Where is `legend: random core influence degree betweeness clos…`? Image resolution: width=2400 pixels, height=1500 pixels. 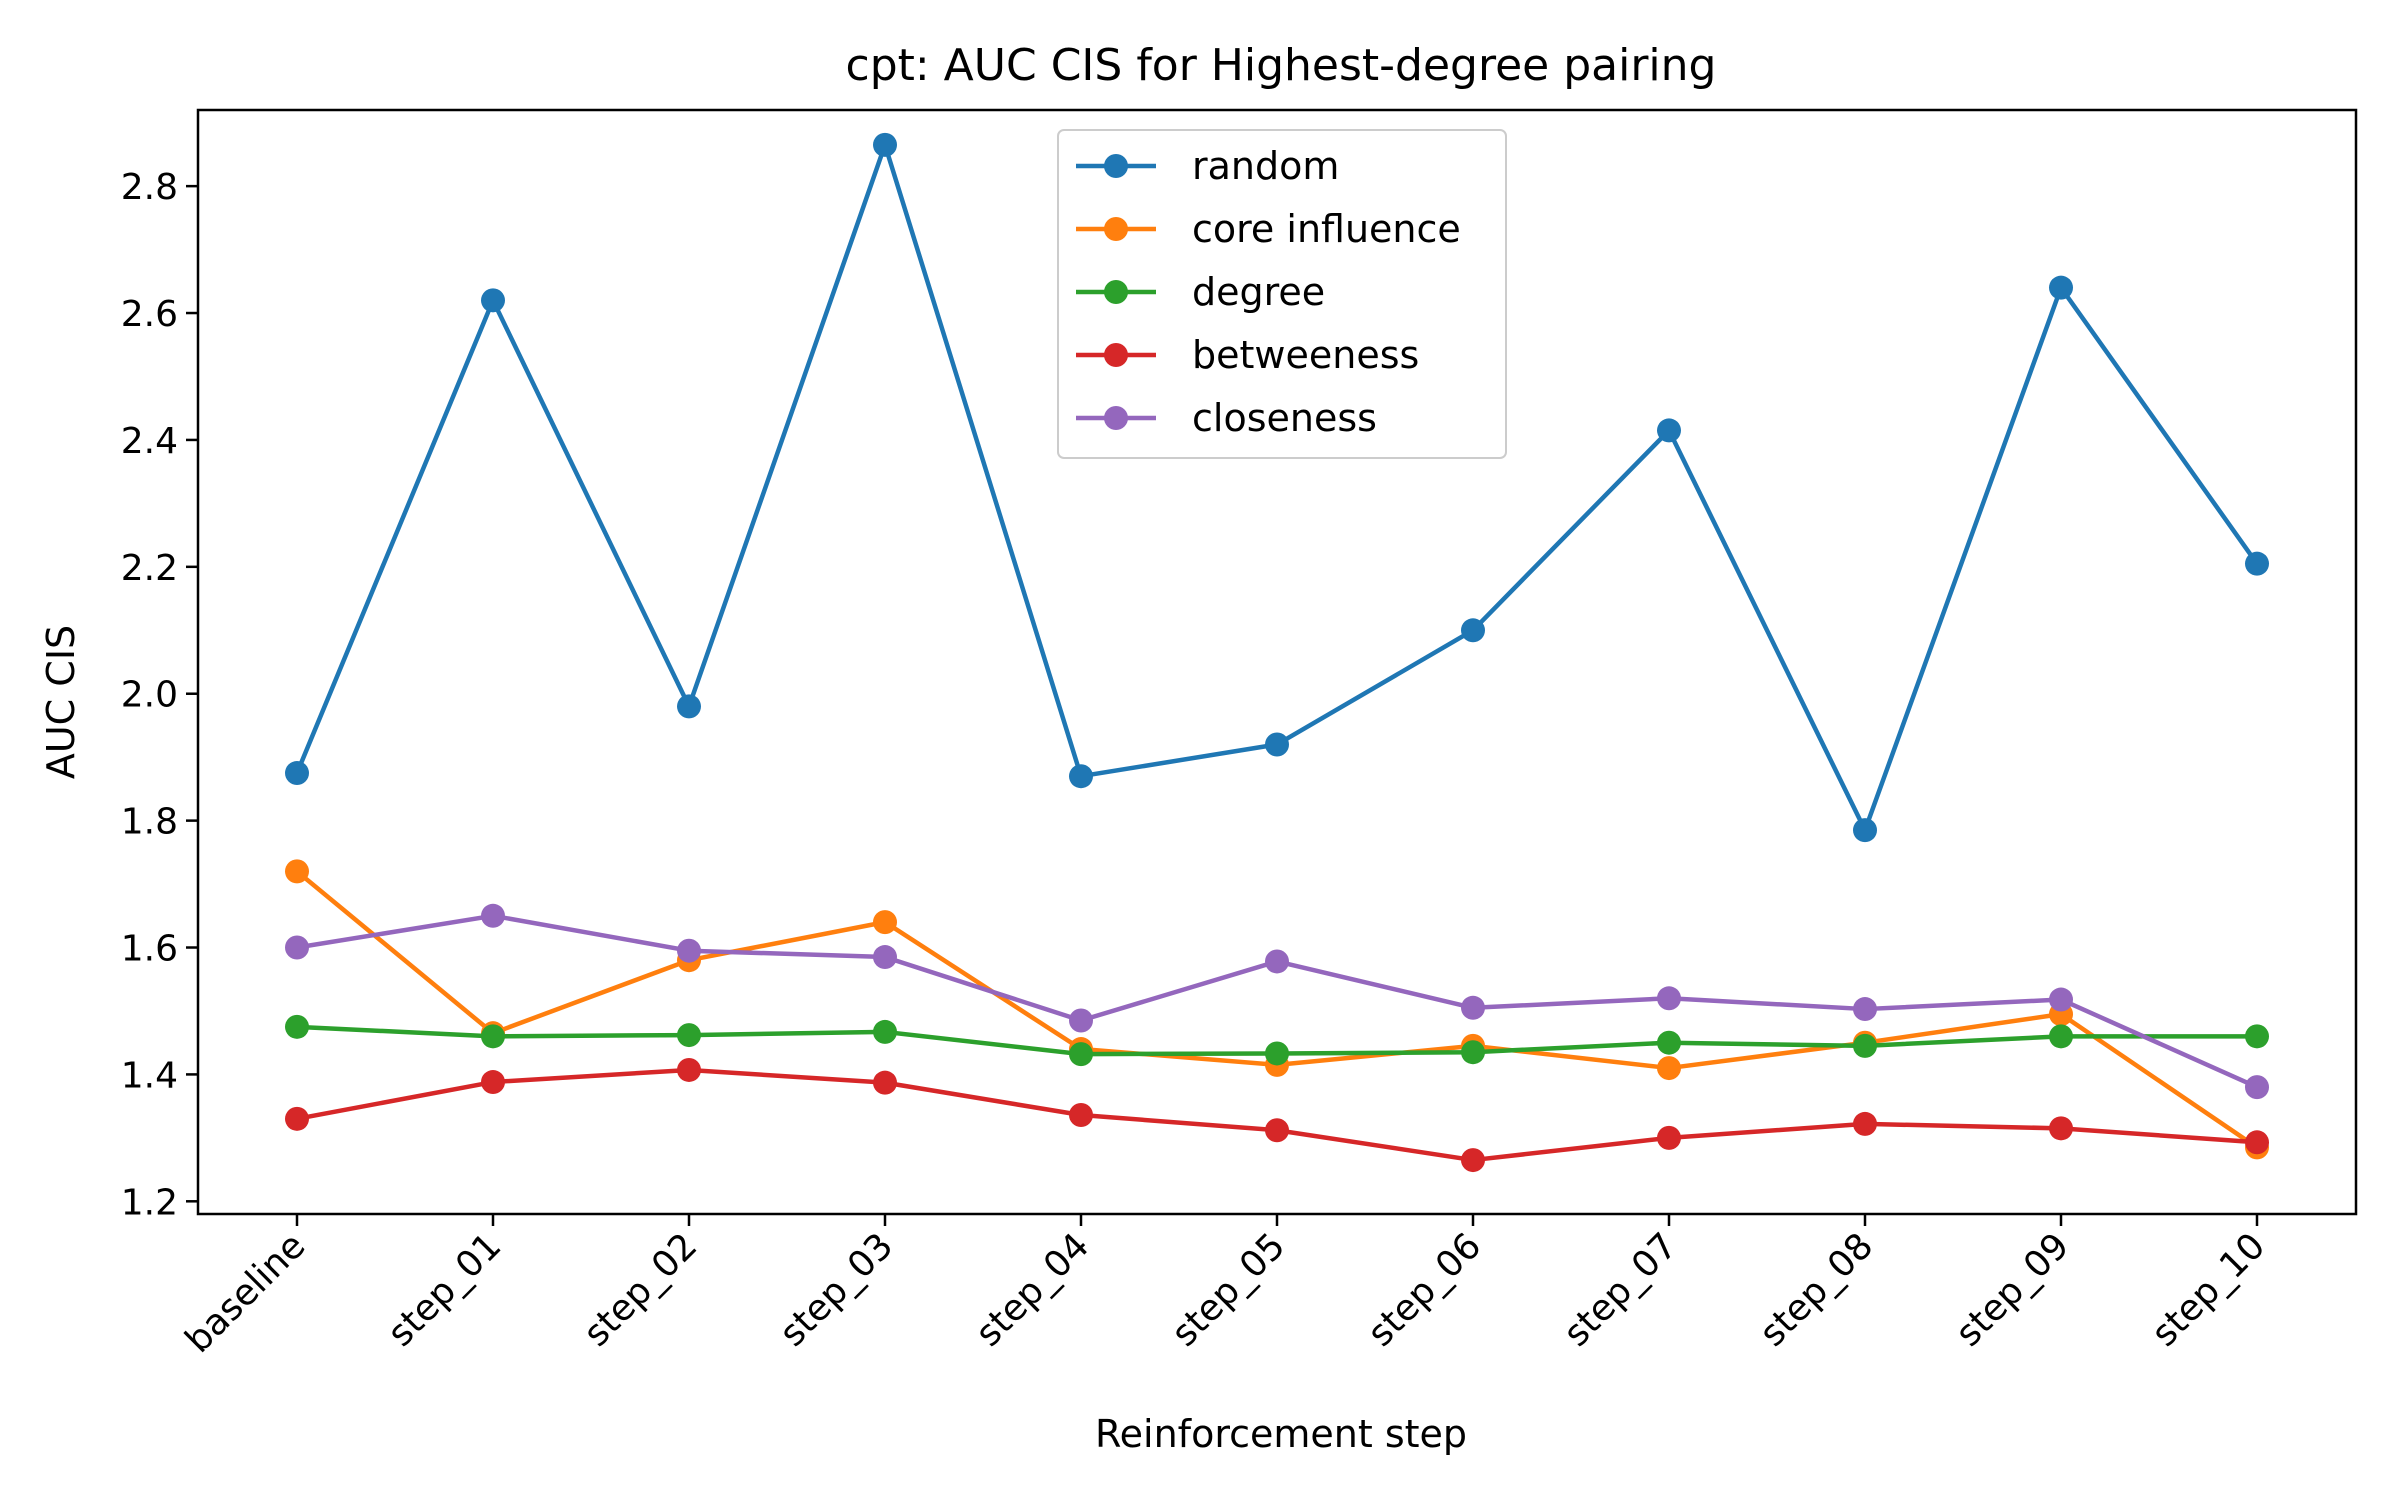
legend: random core influence degree betweeness clos… is located at coordinates (1282, 294).